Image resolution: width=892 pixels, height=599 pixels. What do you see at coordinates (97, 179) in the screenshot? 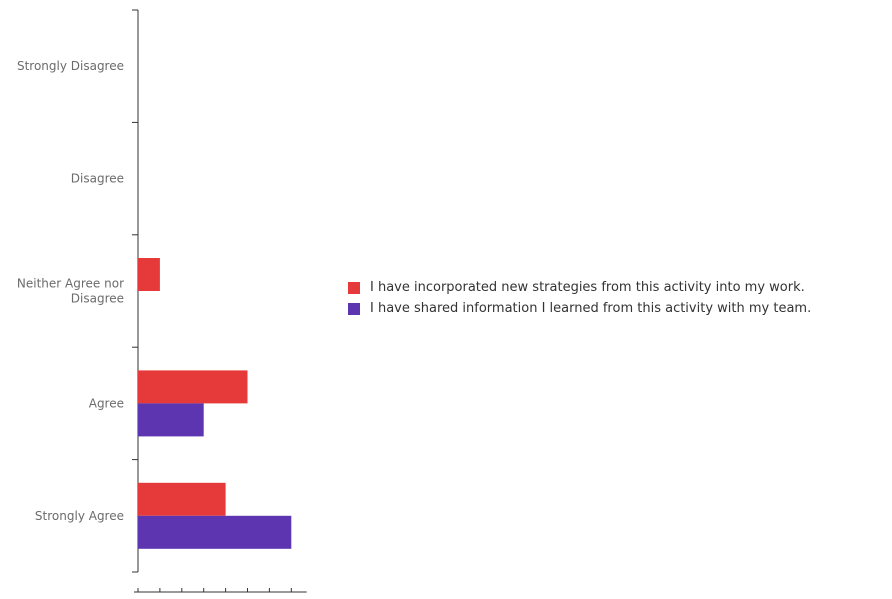
I see `category-label: Disagree` at bounding box center [97, 179].